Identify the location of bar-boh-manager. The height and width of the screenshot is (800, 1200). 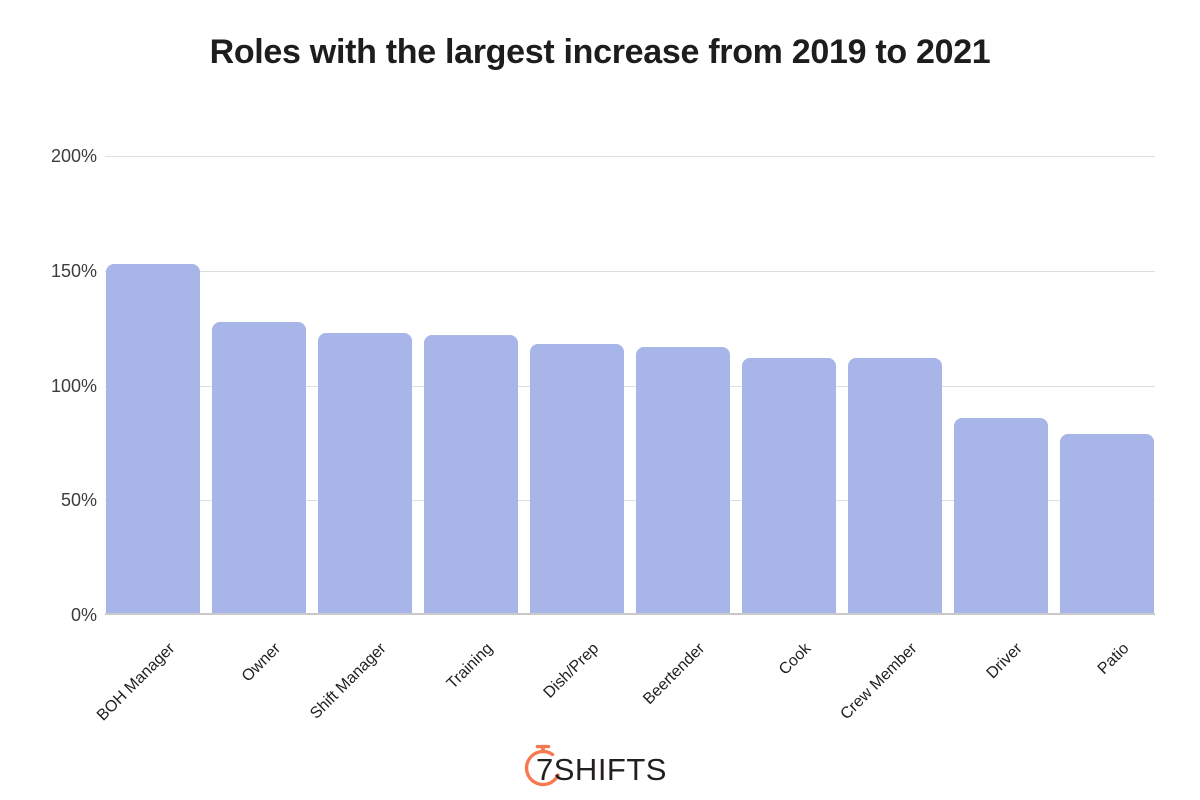
(153, 438).